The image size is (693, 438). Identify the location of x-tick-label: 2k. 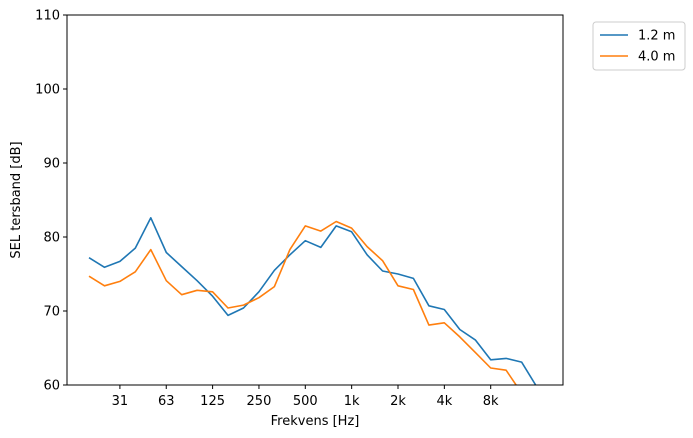
(398, 401).